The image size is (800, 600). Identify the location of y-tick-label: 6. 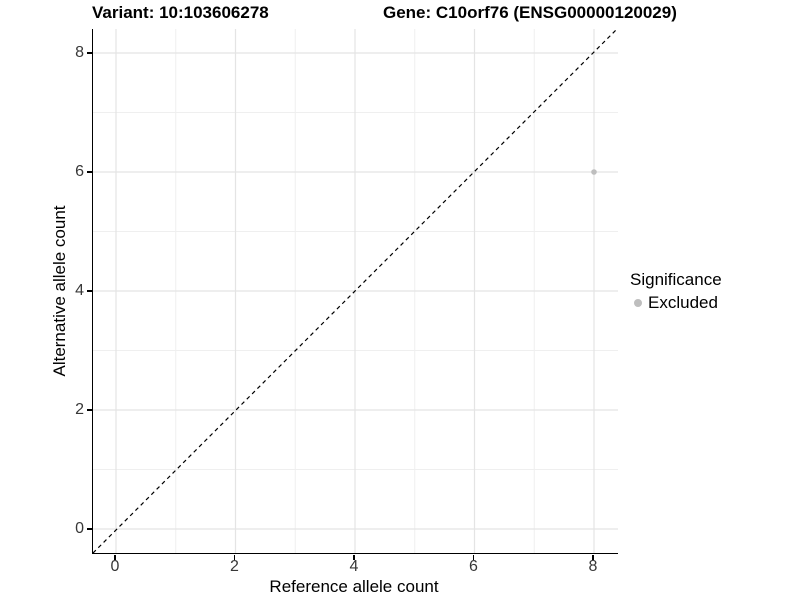
(79, 171).